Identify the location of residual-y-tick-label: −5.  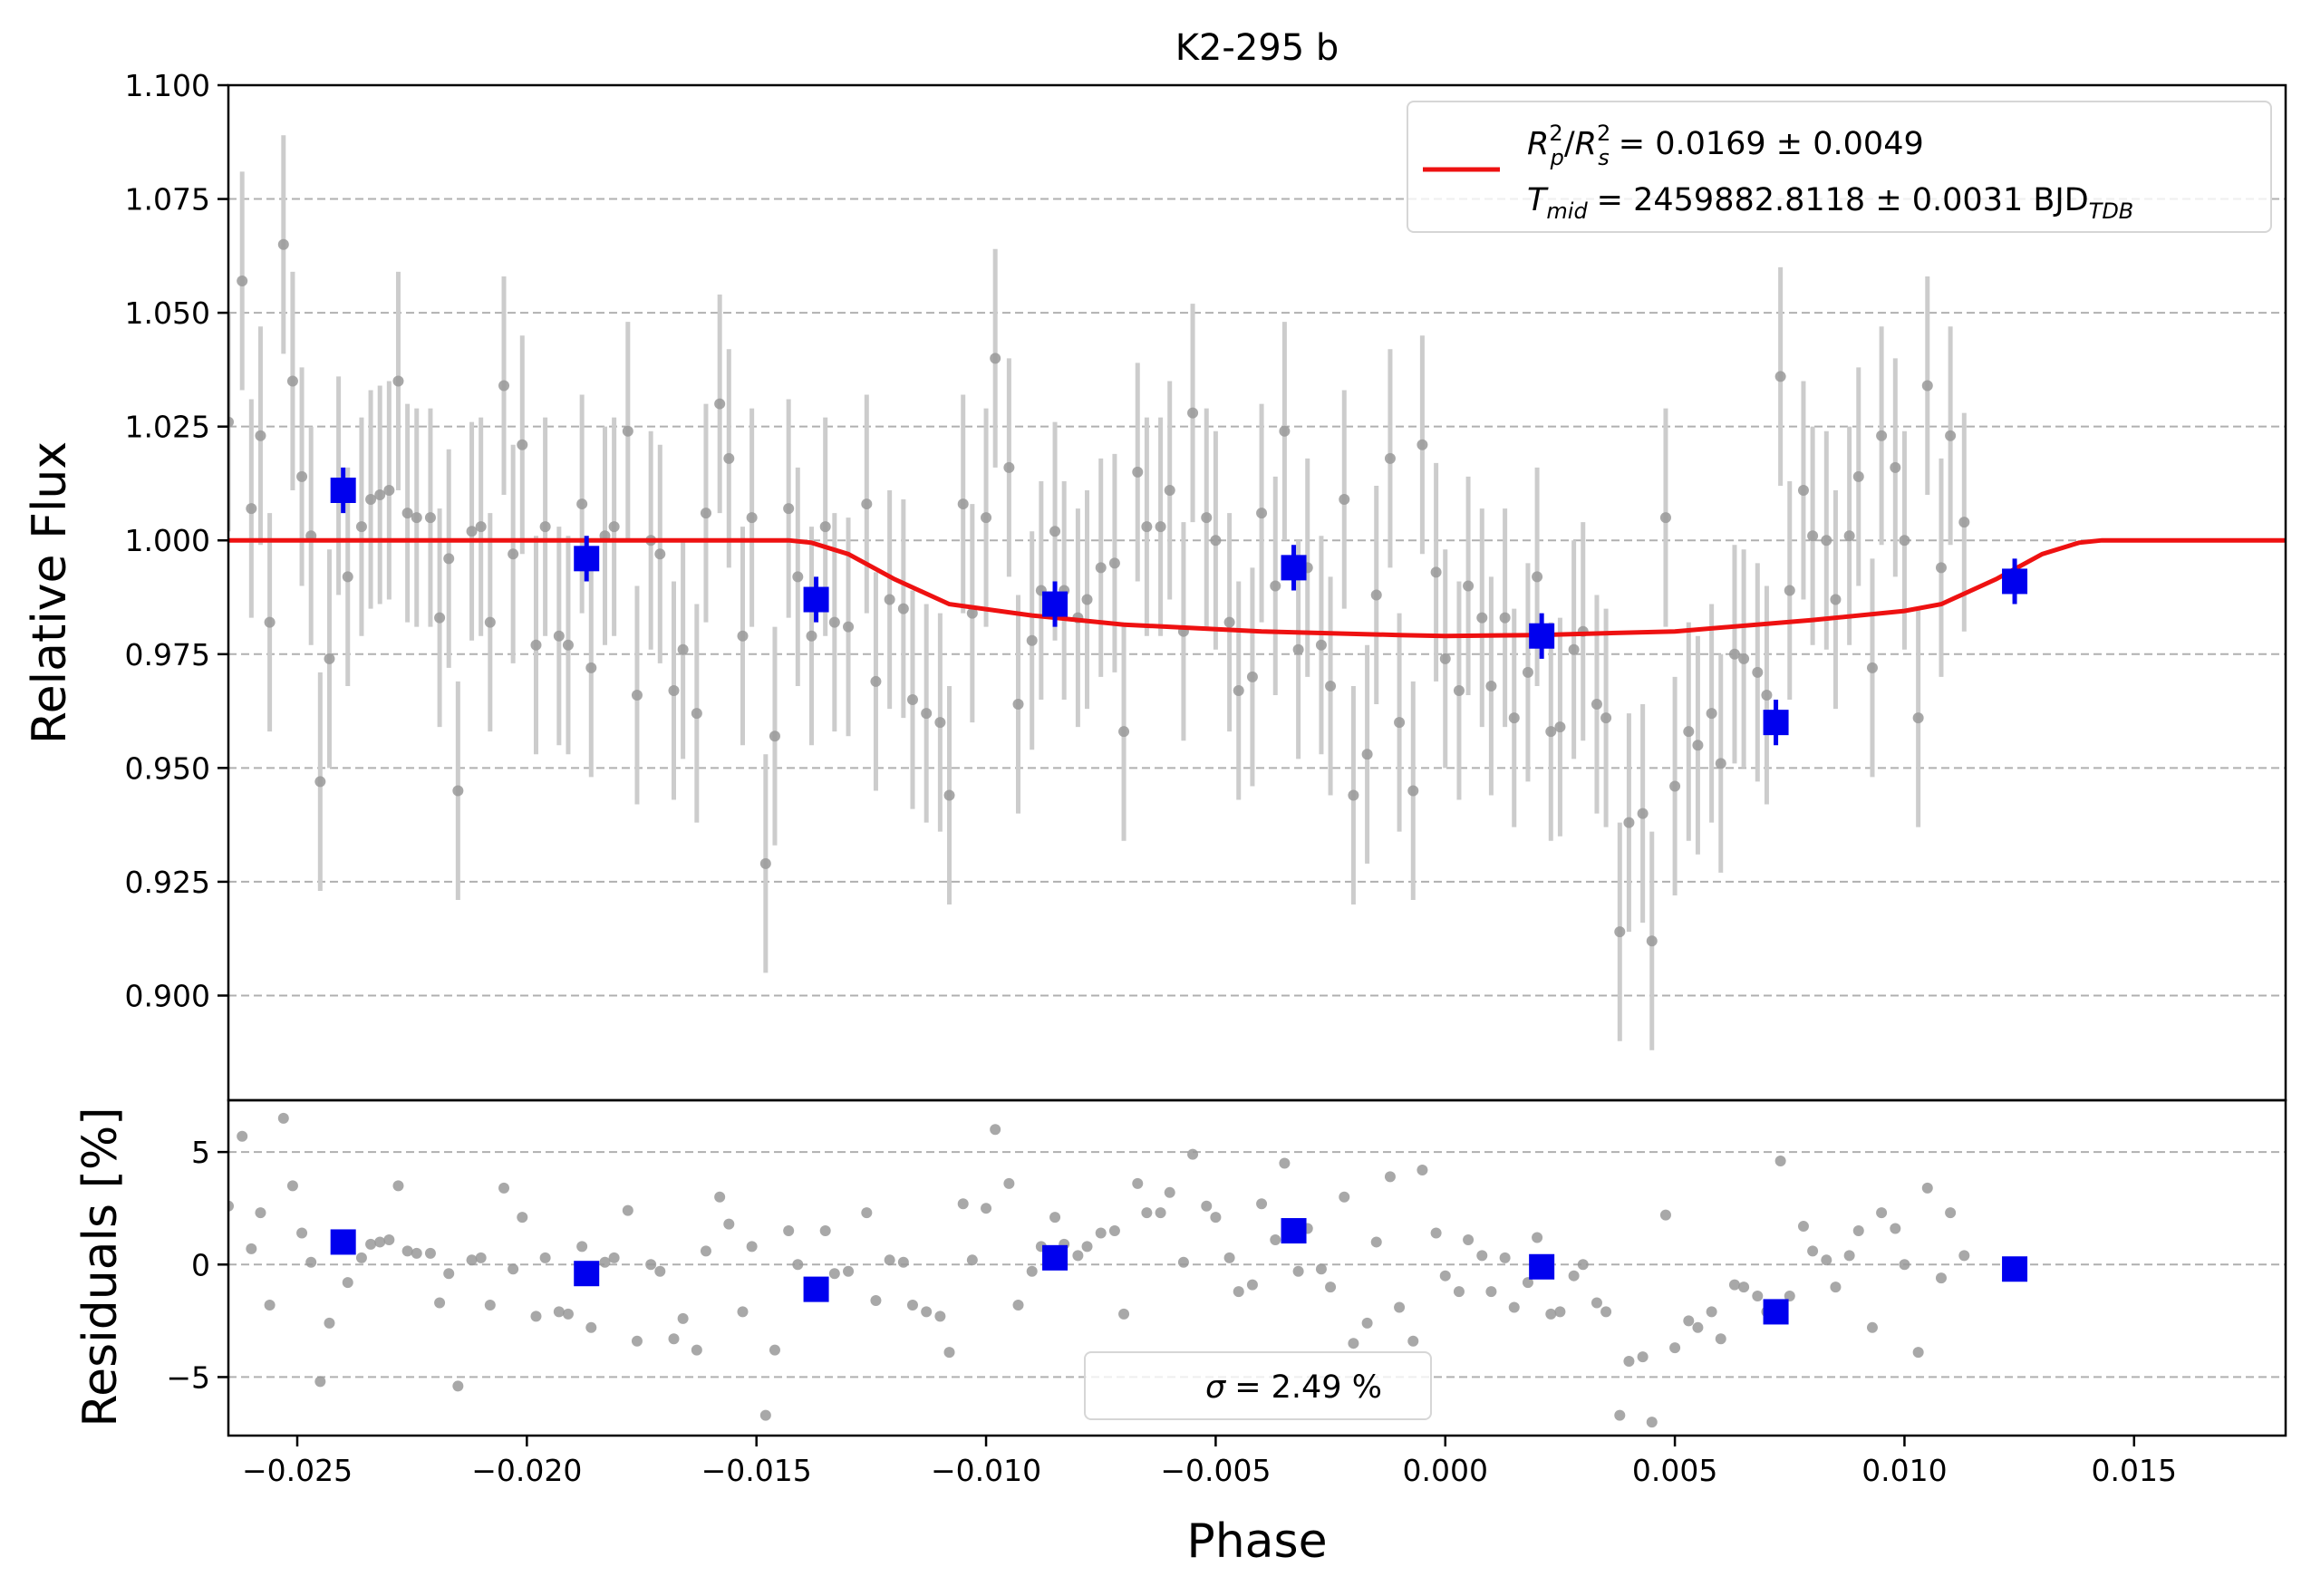
(188, 1377).